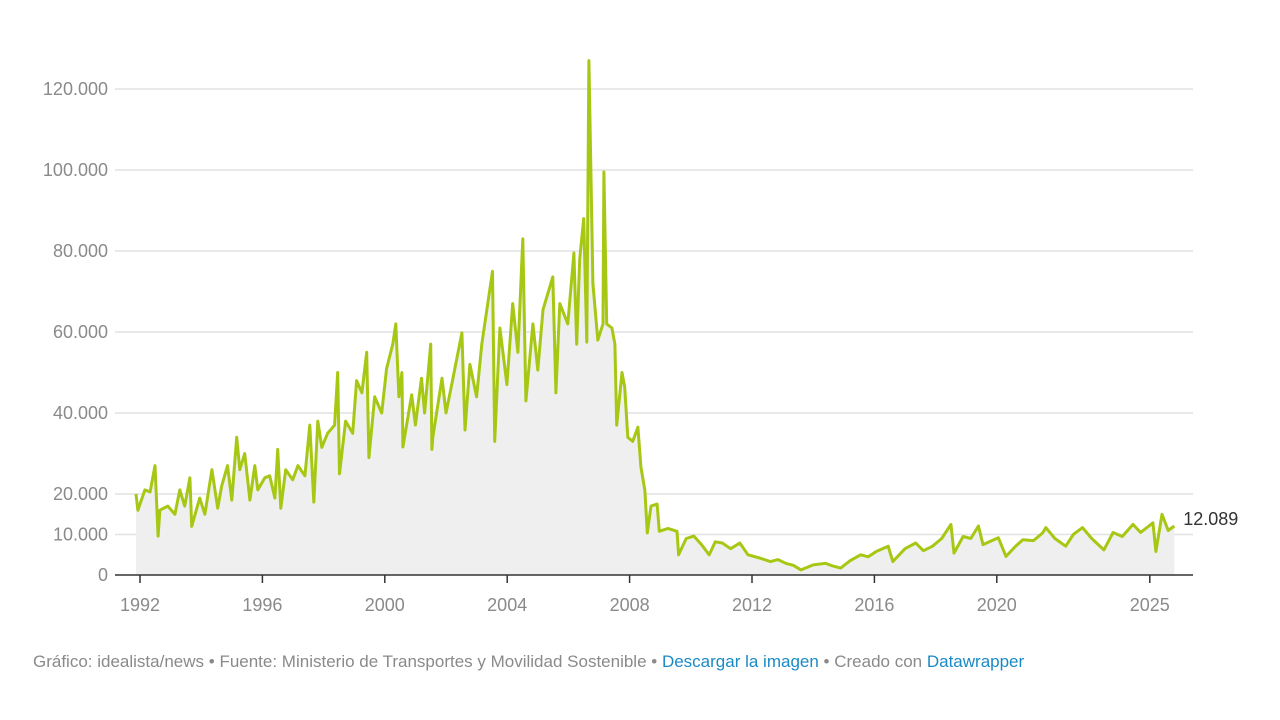 This screenshot has width=1280, height=720. What do you see at coordinates (997, 605) in the screenshot?
I see `x-tick-label: 2020` at bounding box center [997, 605].